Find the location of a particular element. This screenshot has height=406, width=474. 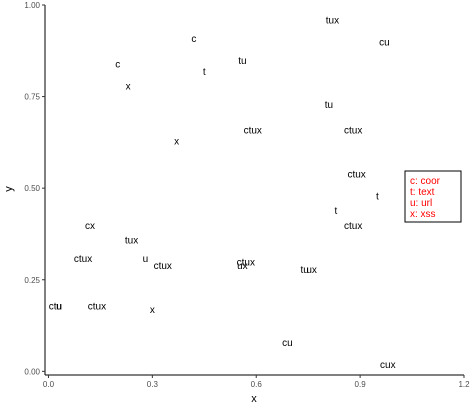

y-axis-title: y is located at coordinates (9, 189).